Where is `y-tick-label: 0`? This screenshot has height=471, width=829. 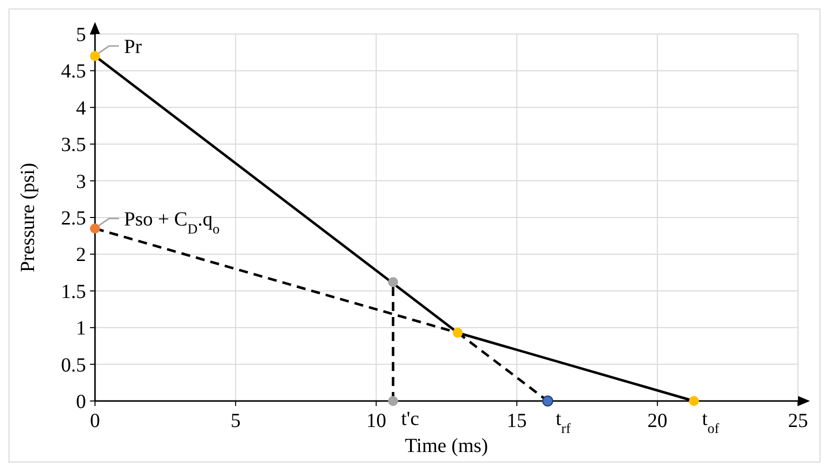
y-tick-label: 0 is located at coordinates (81, 402).